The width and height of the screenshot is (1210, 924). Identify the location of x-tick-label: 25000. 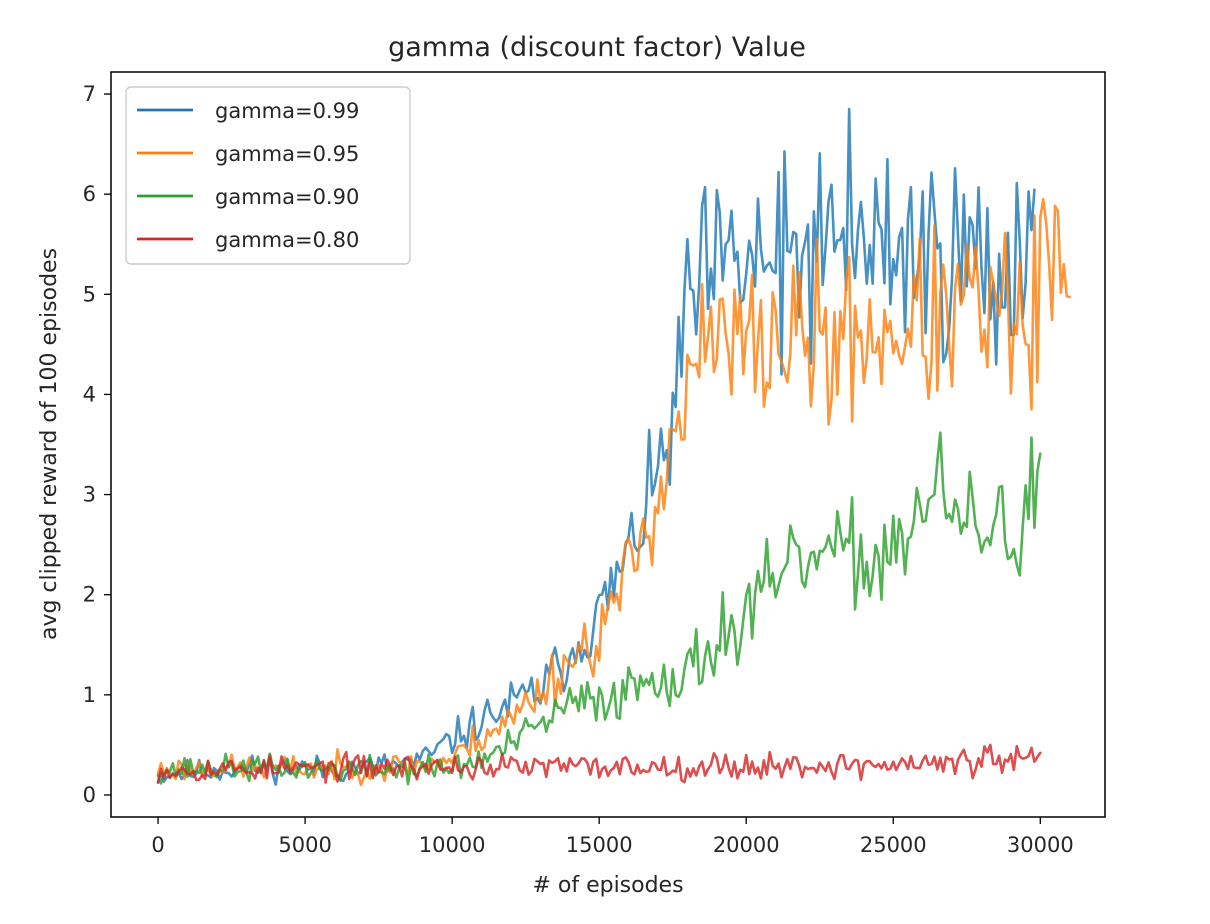
(893, 845).